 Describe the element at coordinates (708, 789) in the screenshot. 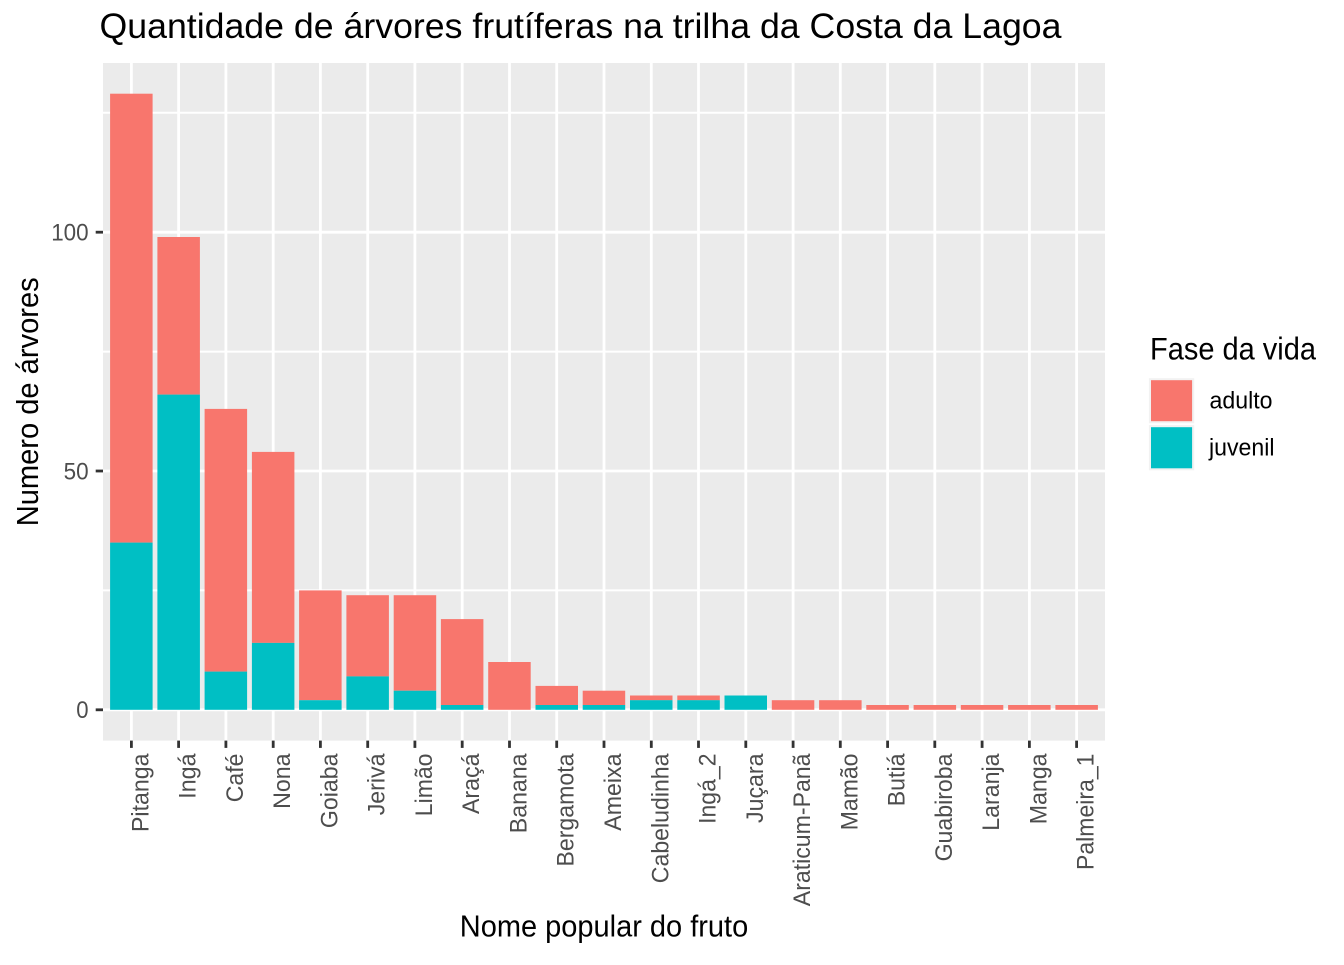

I see `svg-text: Ingá_2` at that location.